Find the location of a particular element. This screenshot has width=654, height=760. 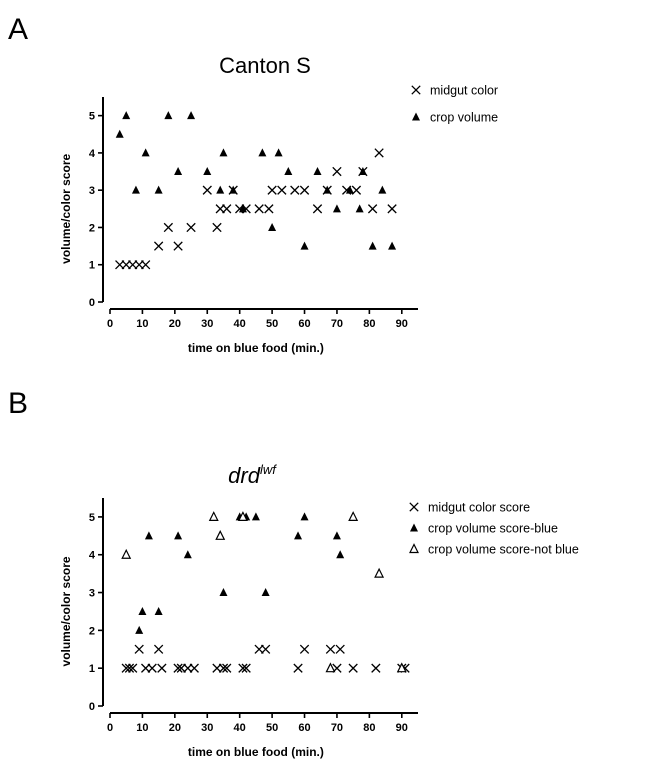

y-axis-label: volume/color score is located at coordinates (66, 208).